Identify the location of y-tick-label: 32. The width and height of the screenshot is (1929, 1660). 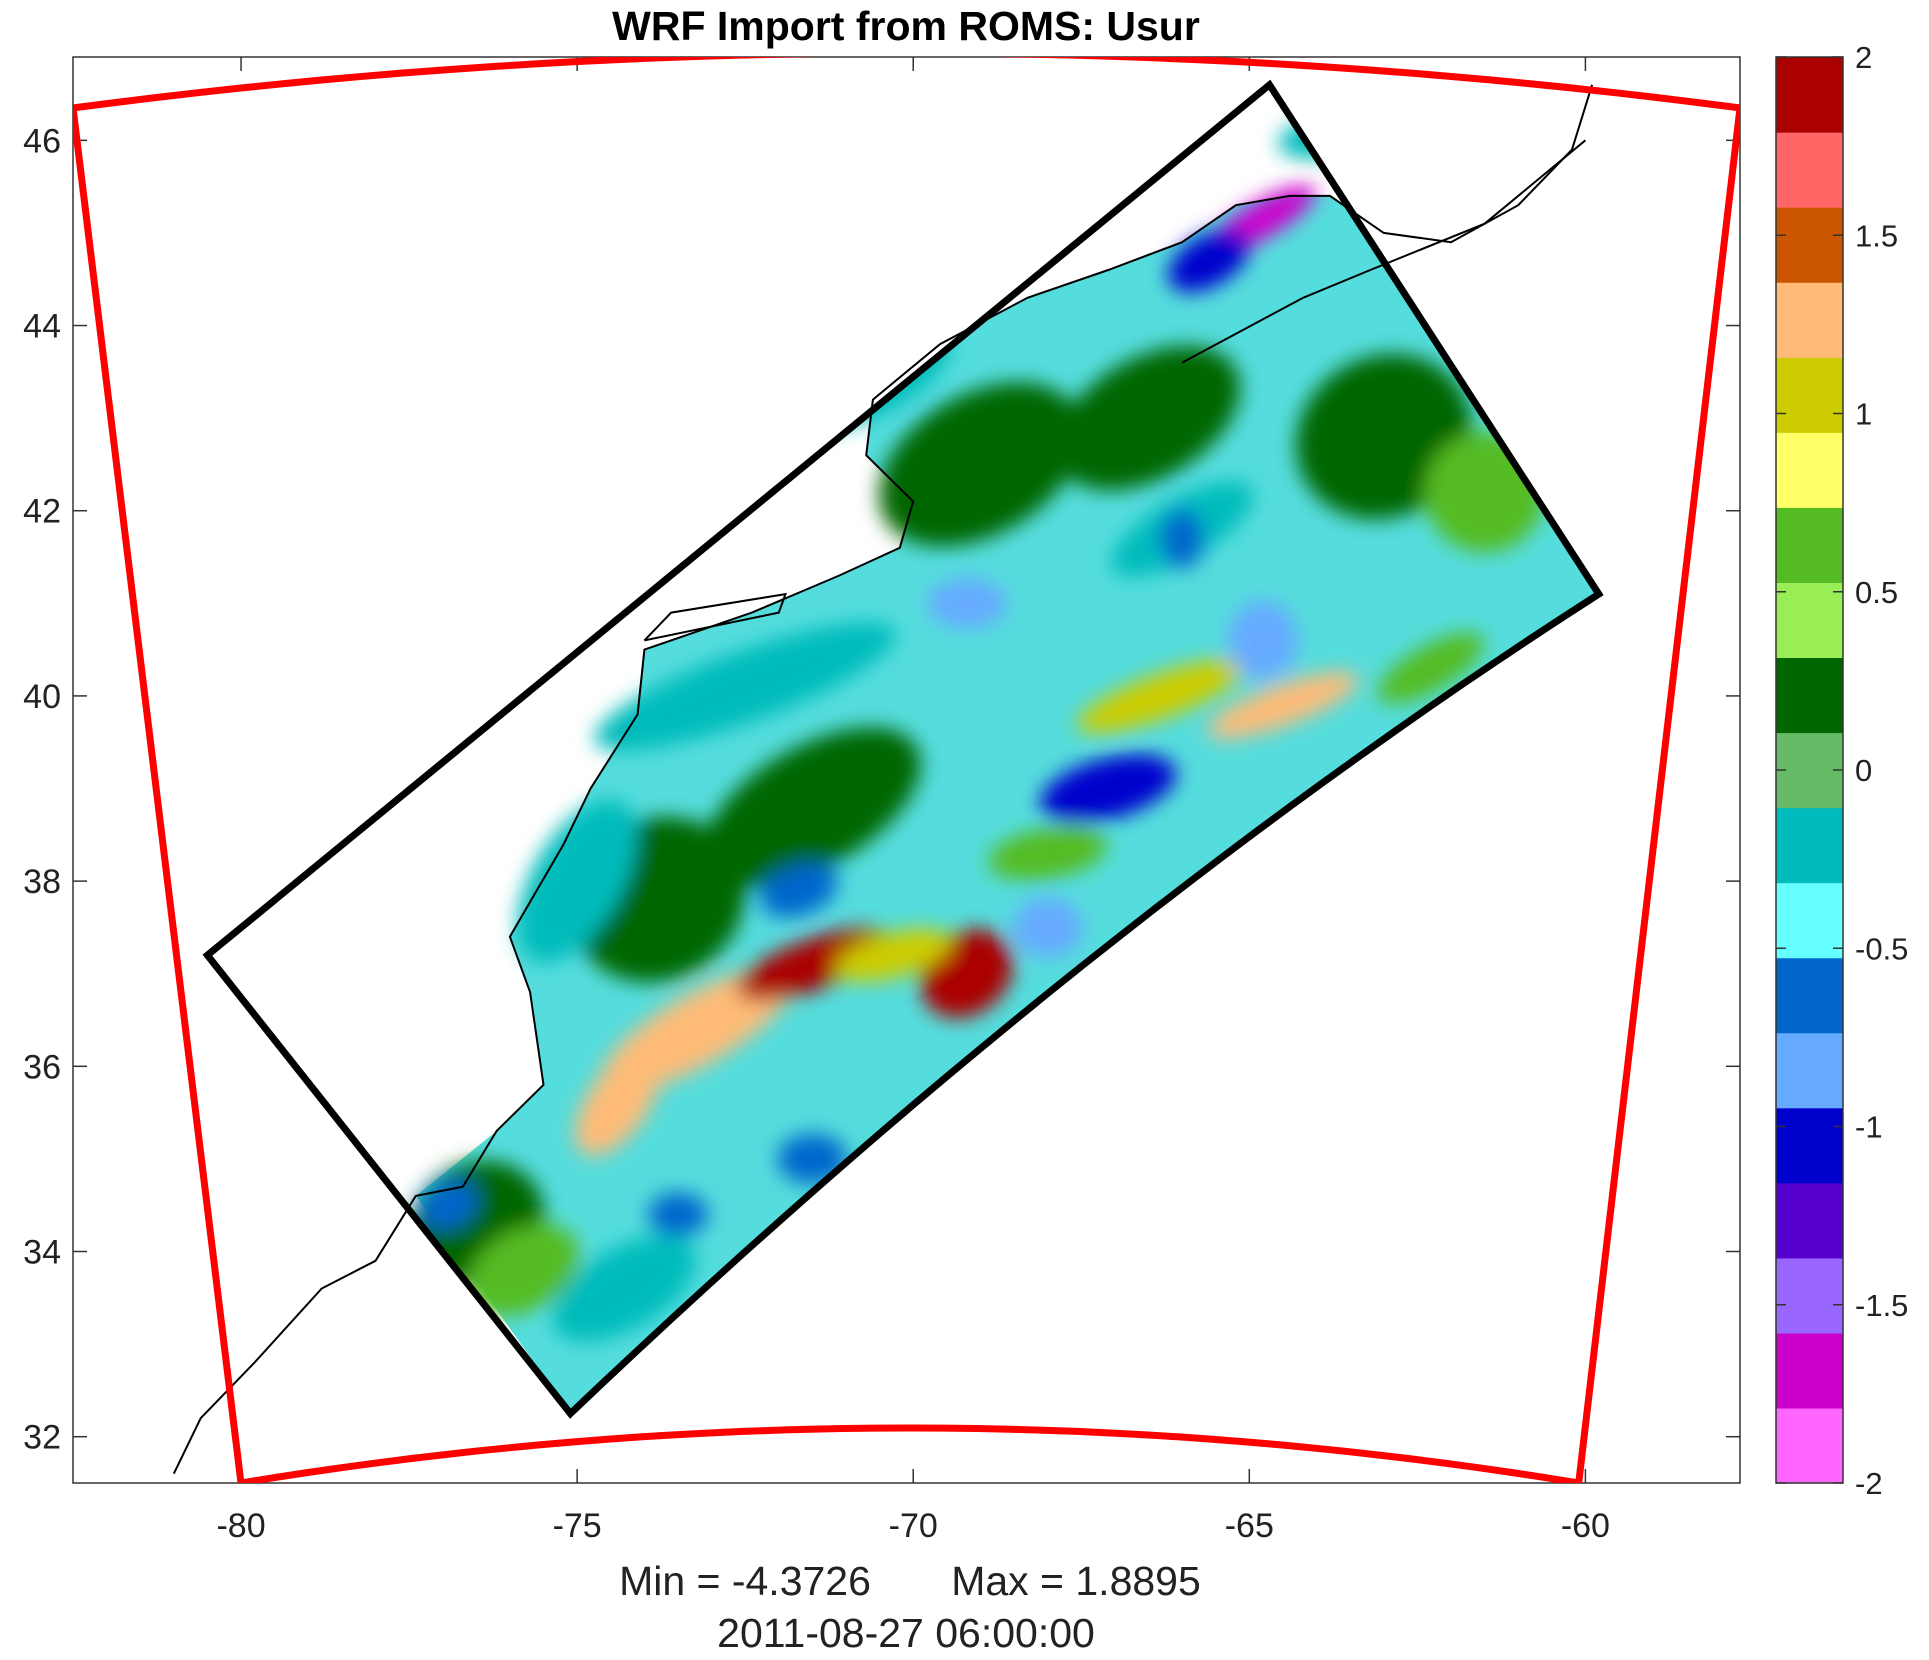
(42, 1438).